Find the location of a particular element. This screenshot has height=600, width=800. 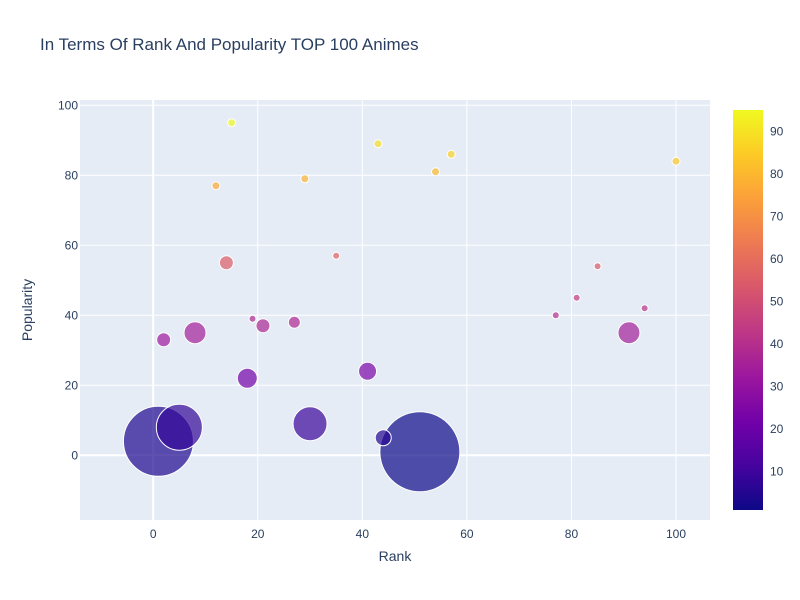

x-tick-label: 20 is located at coordinates (258, 534).